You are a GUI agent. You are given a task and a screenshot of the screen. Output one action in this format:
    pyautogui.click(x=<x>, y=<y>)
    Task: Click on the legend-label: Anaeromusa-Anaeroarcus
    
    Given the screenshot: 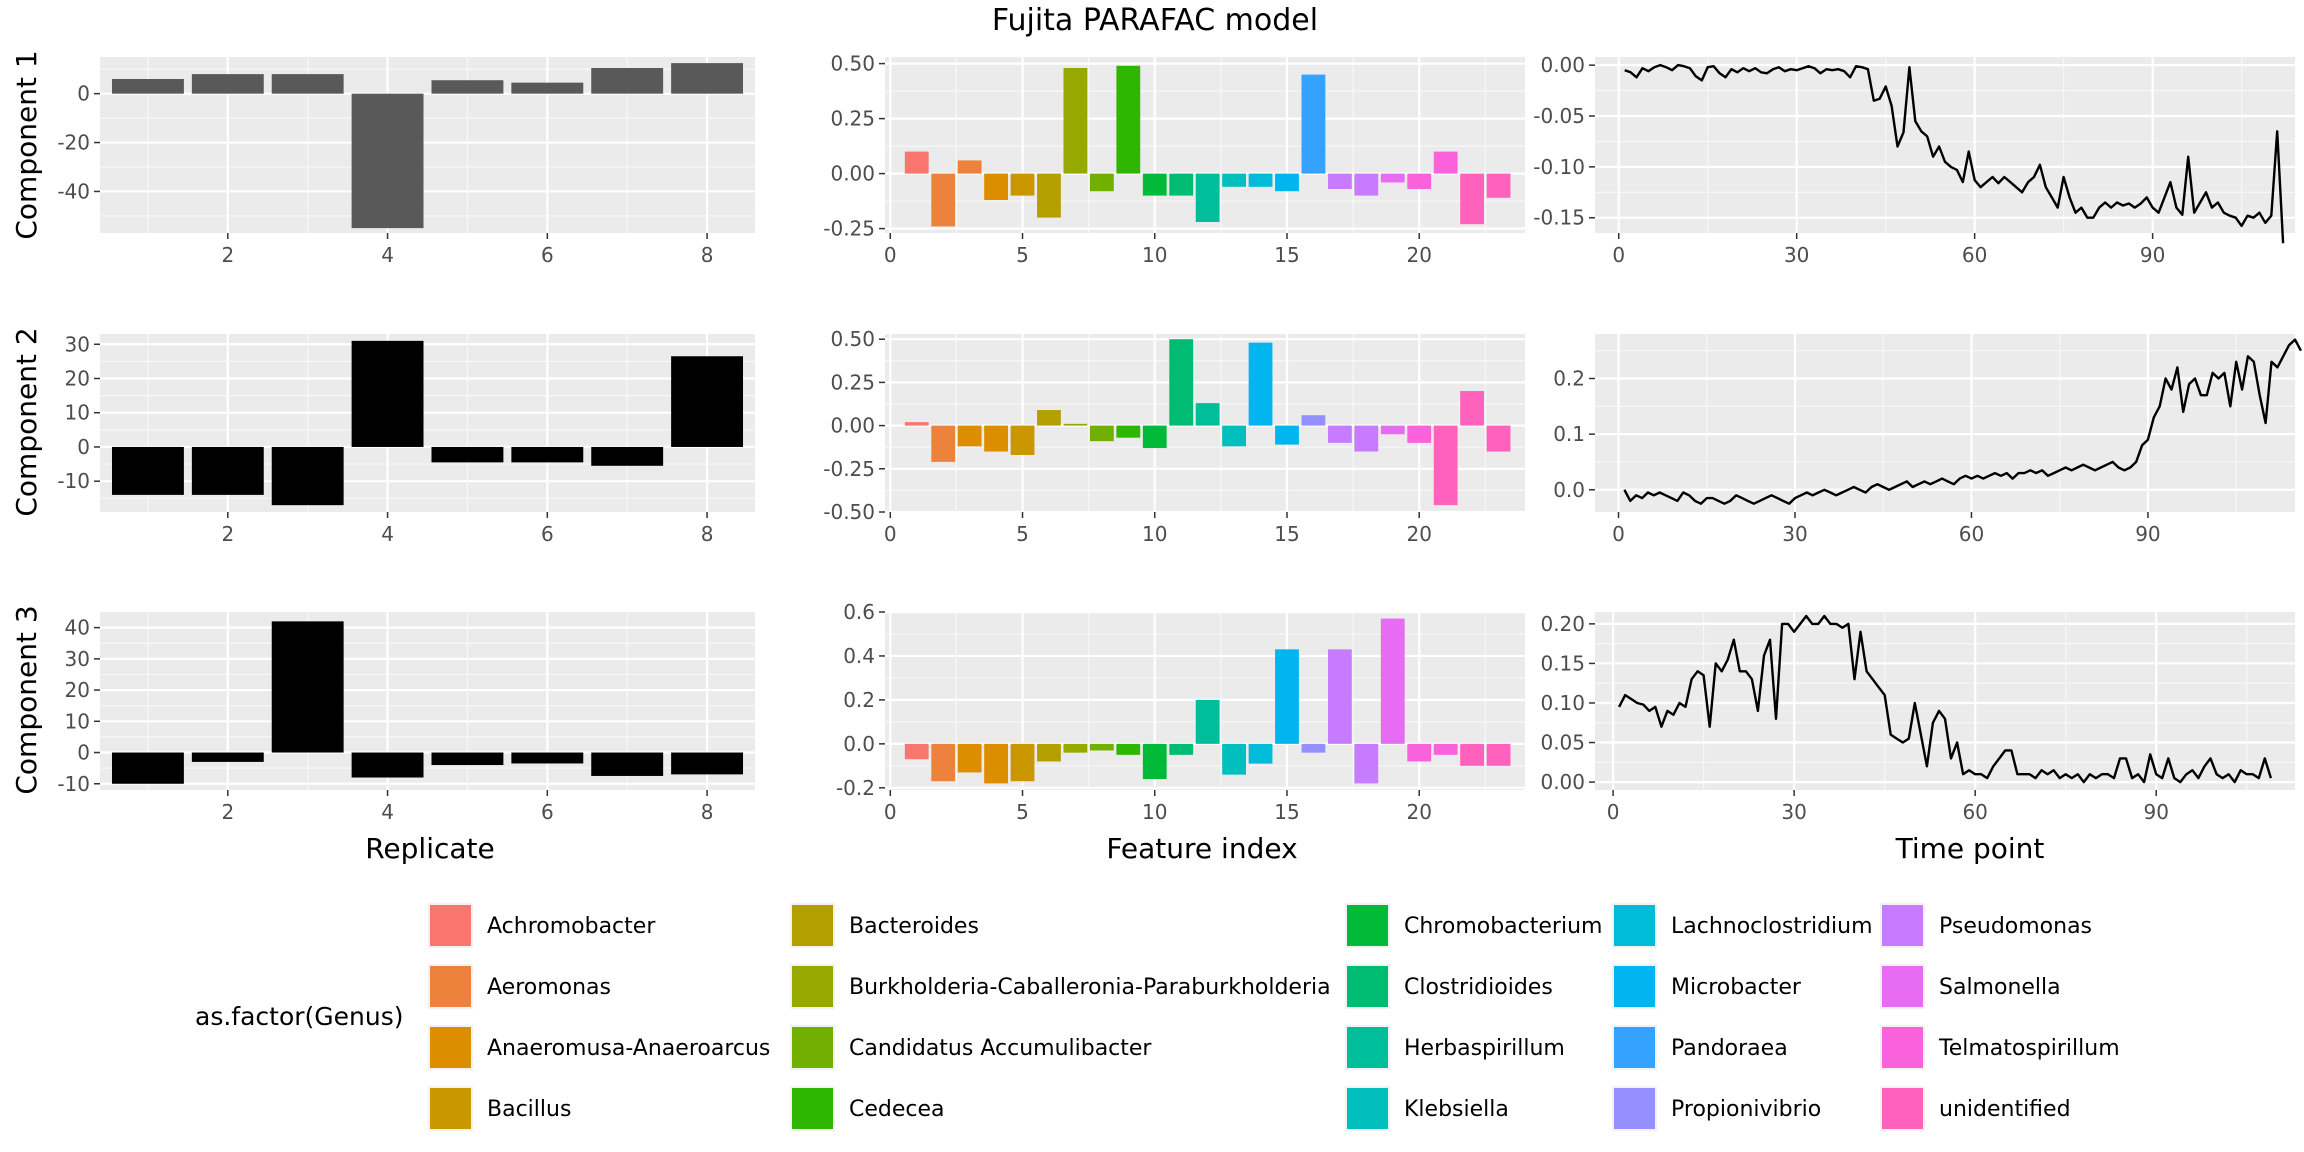 What is the action you would take?
    pyautogui.click(x=628, y=1048)
    